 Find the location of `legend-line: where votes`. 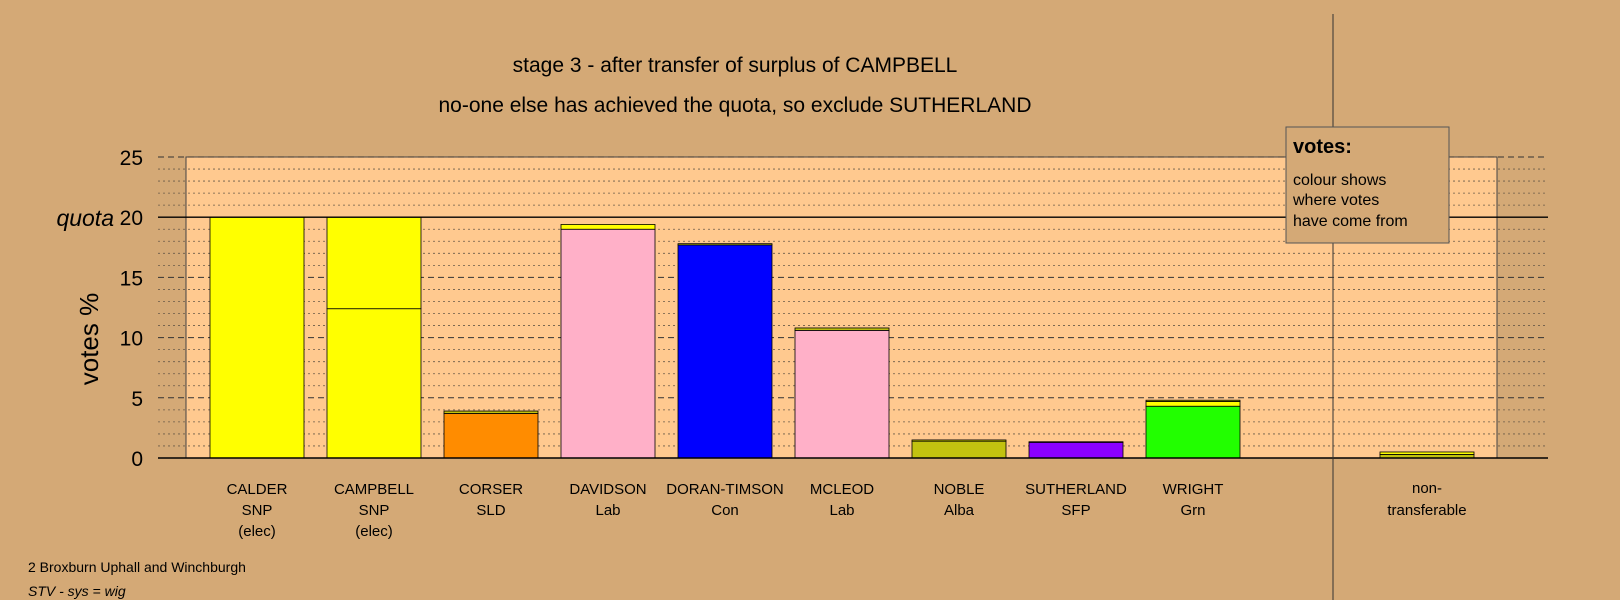

legend-line: where votes is located at coordinates (1335, 200).